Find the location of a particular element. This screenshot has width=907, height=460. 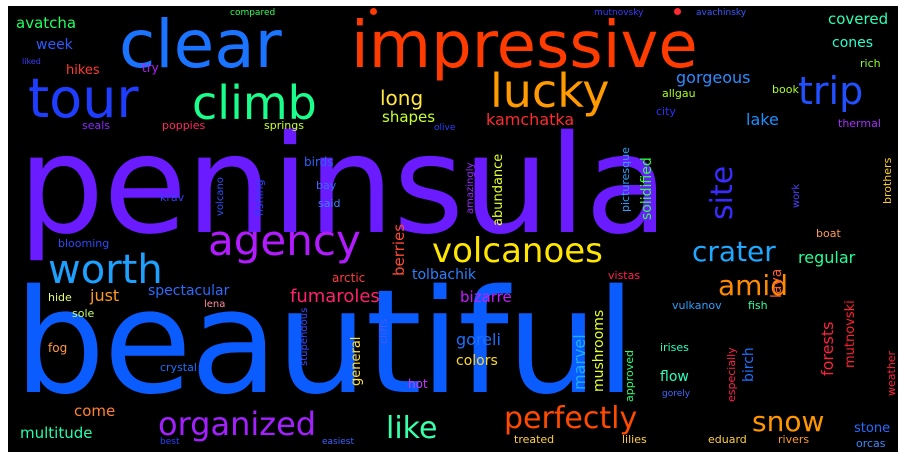

word-lucky: lucky is located at coordinates (550, 91).